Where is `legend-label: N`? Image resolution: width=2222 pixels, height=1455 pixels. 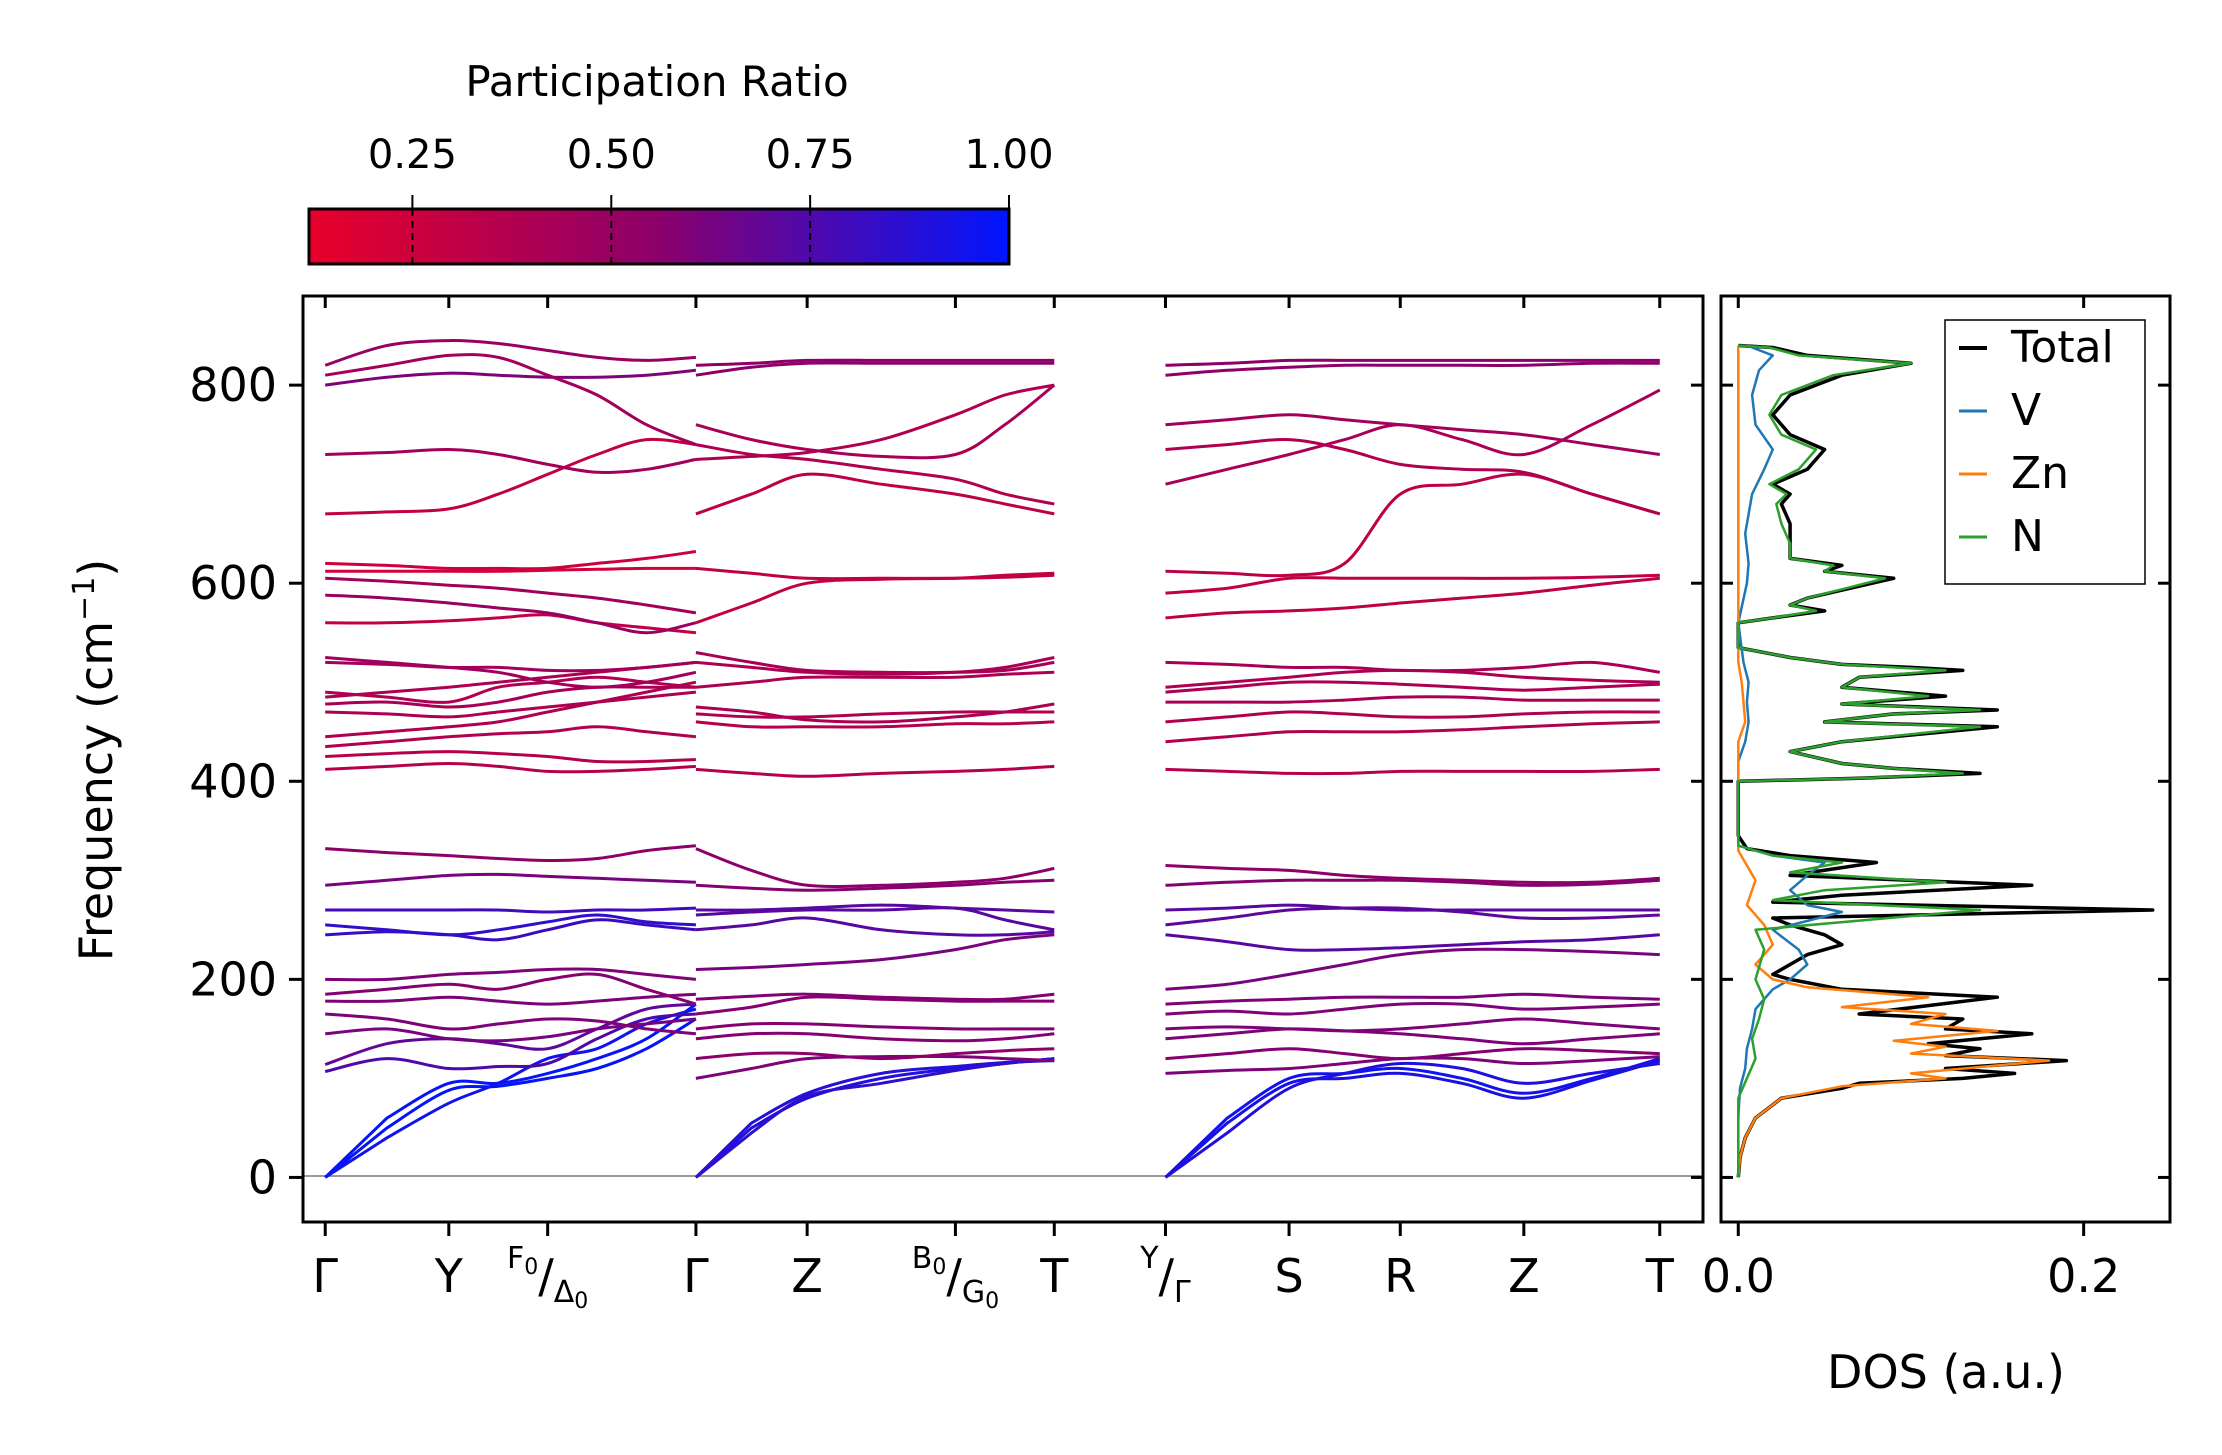
legend-label: N is located at coordinates (2027, 536).